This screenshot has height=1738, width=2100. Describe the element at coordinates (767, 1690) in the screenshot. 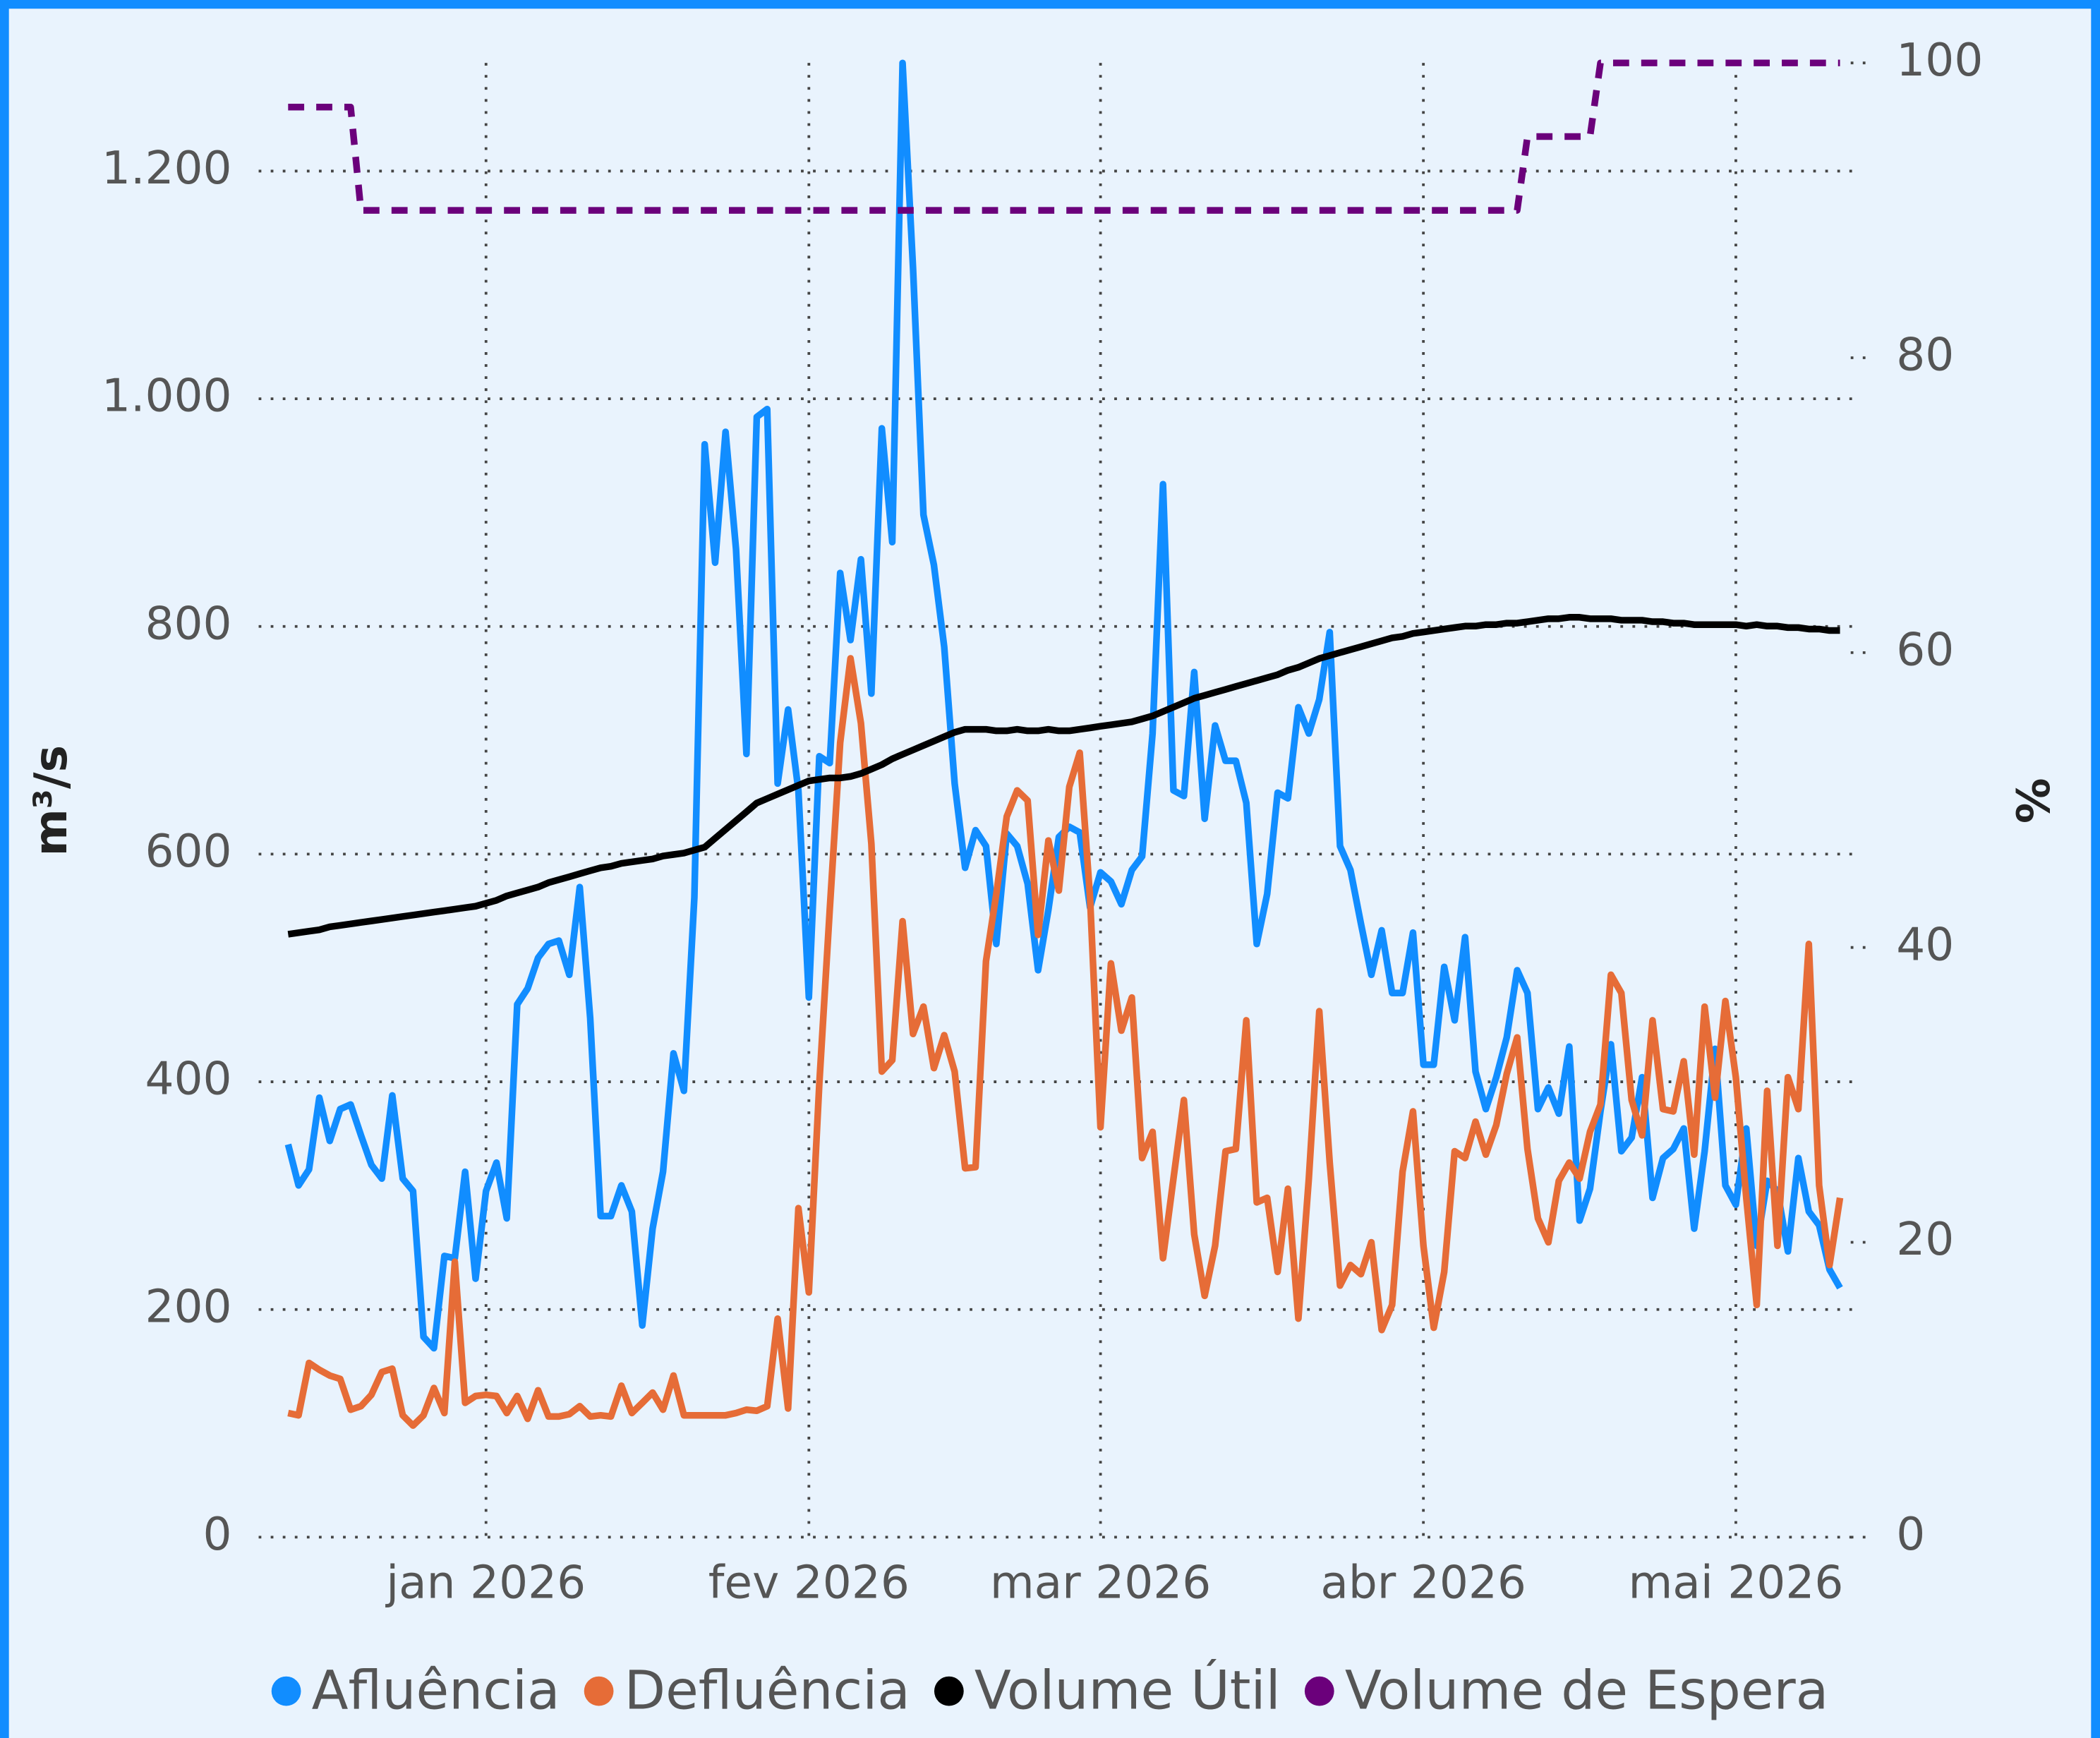

I see `legend-label: Defluência` at that location.